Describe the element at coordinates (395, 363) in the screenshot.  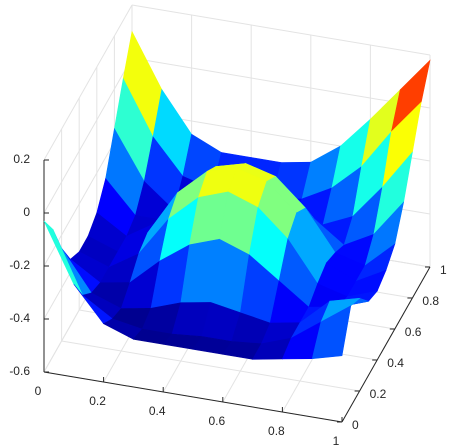
I see `y-tick-label: 0.4` at that location.